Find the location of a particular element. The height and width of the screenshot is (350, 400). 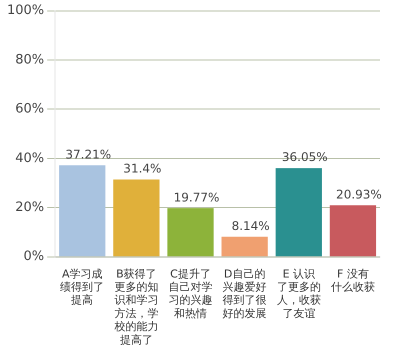

y-tick-label: 40% is located at coordinates (29, 158).